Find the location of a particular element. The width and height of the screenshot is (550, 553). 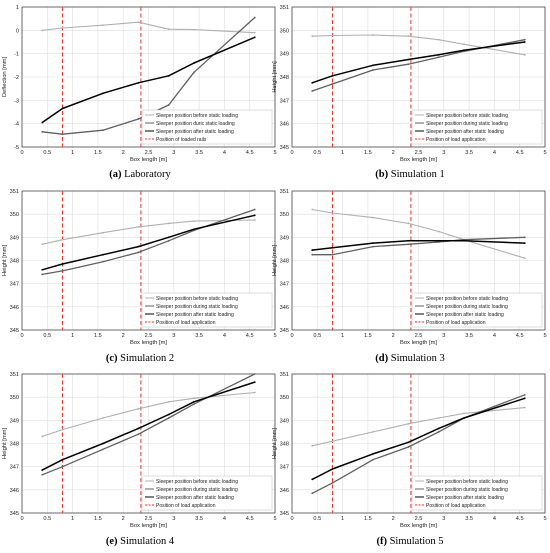

caption-a: (a) Laboratory is located at coordinates (140, 174).